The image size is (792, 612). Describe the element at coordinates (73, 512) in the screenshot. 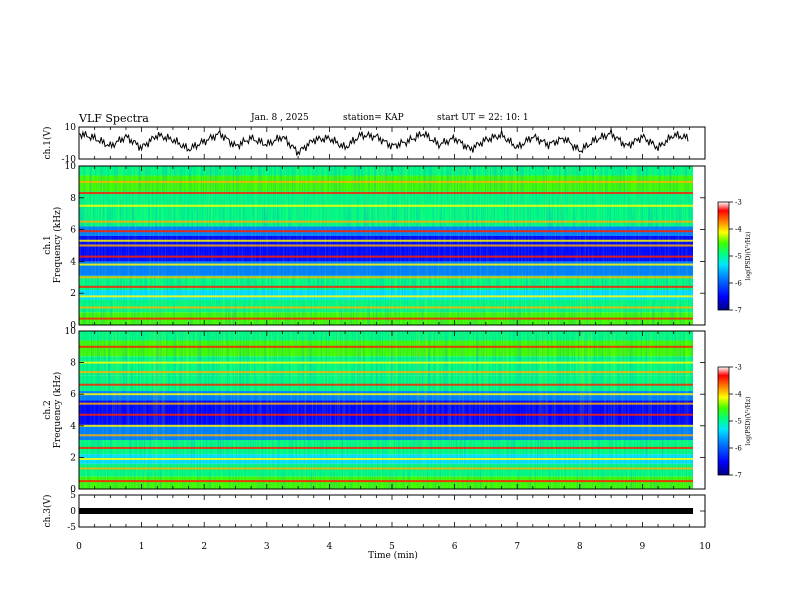

I see `ch3-y-tick-label: 0` at that location.